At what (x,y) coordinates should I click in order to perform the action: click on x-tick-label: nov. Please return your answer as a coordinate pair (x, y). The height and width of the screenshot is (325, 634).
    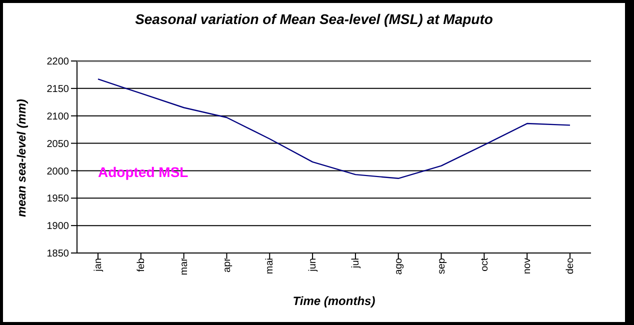
    Looking at the image, I should click on (528, 266).